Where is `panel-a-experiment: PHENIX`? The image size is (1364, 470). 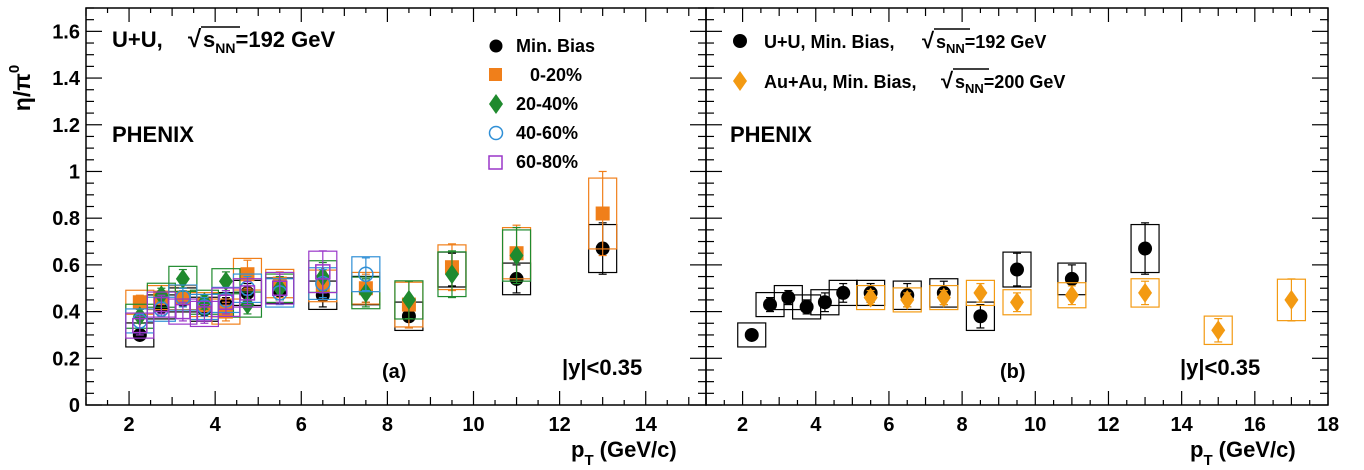
panel-a-experiment: PHENIX is located at coordinates (153, 134).